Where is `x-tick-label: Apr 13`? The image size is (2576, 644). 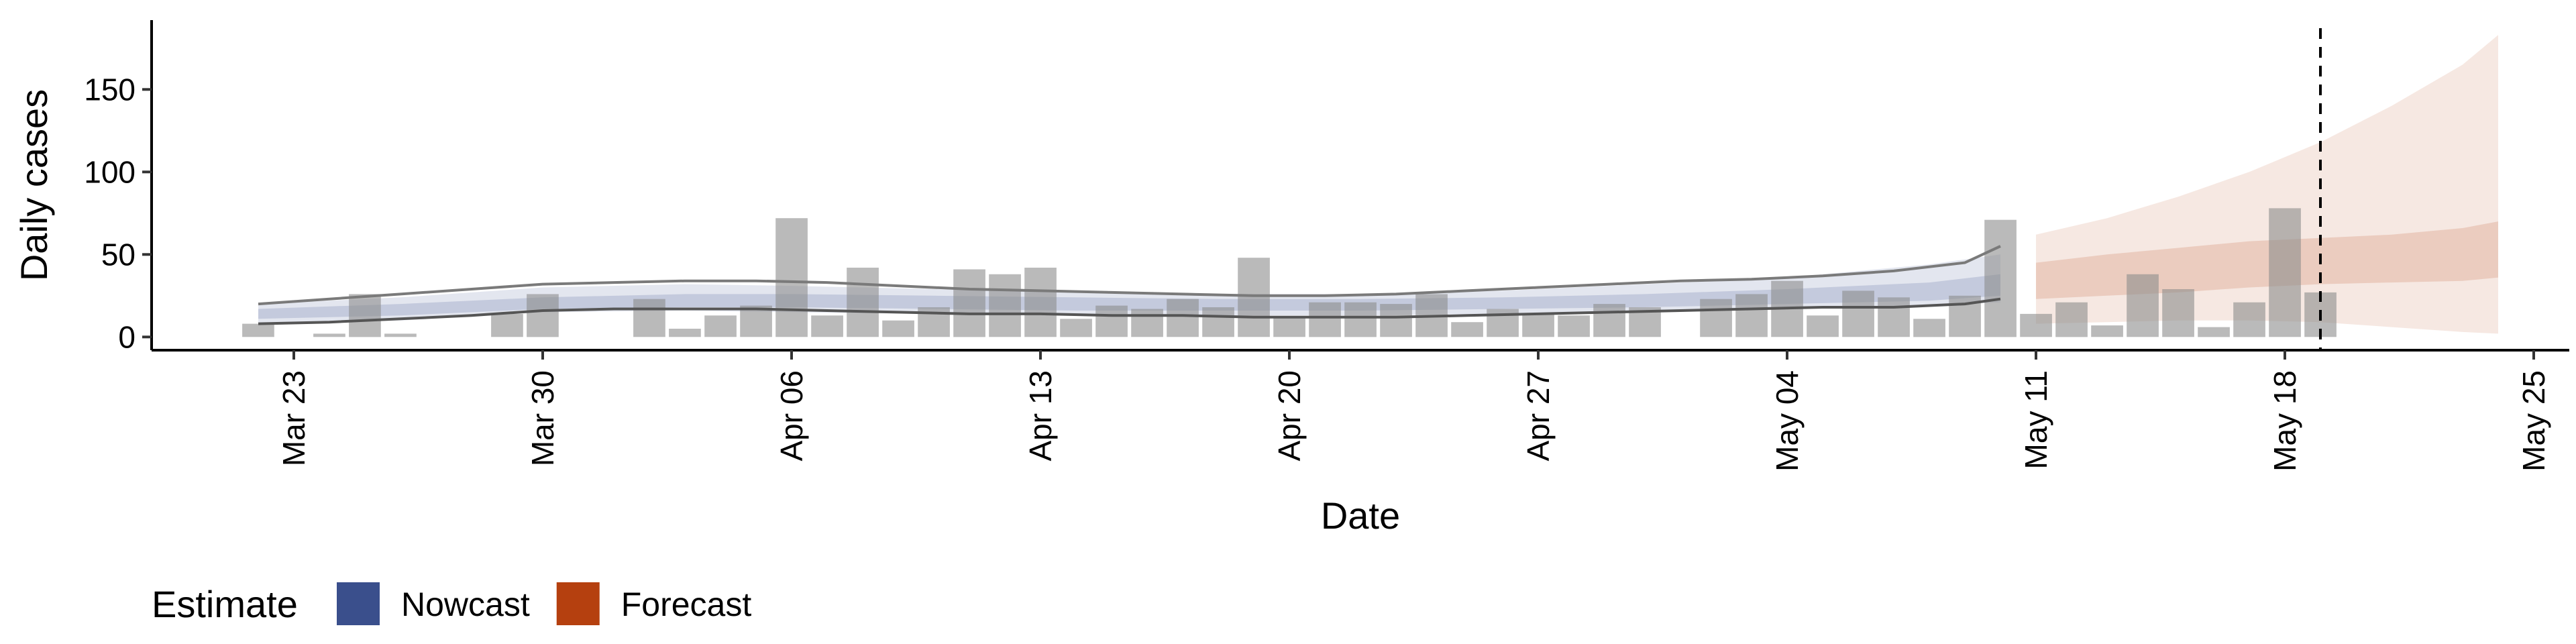 x-tick-label: Apr 13 is located at coordinates (1040, 416).